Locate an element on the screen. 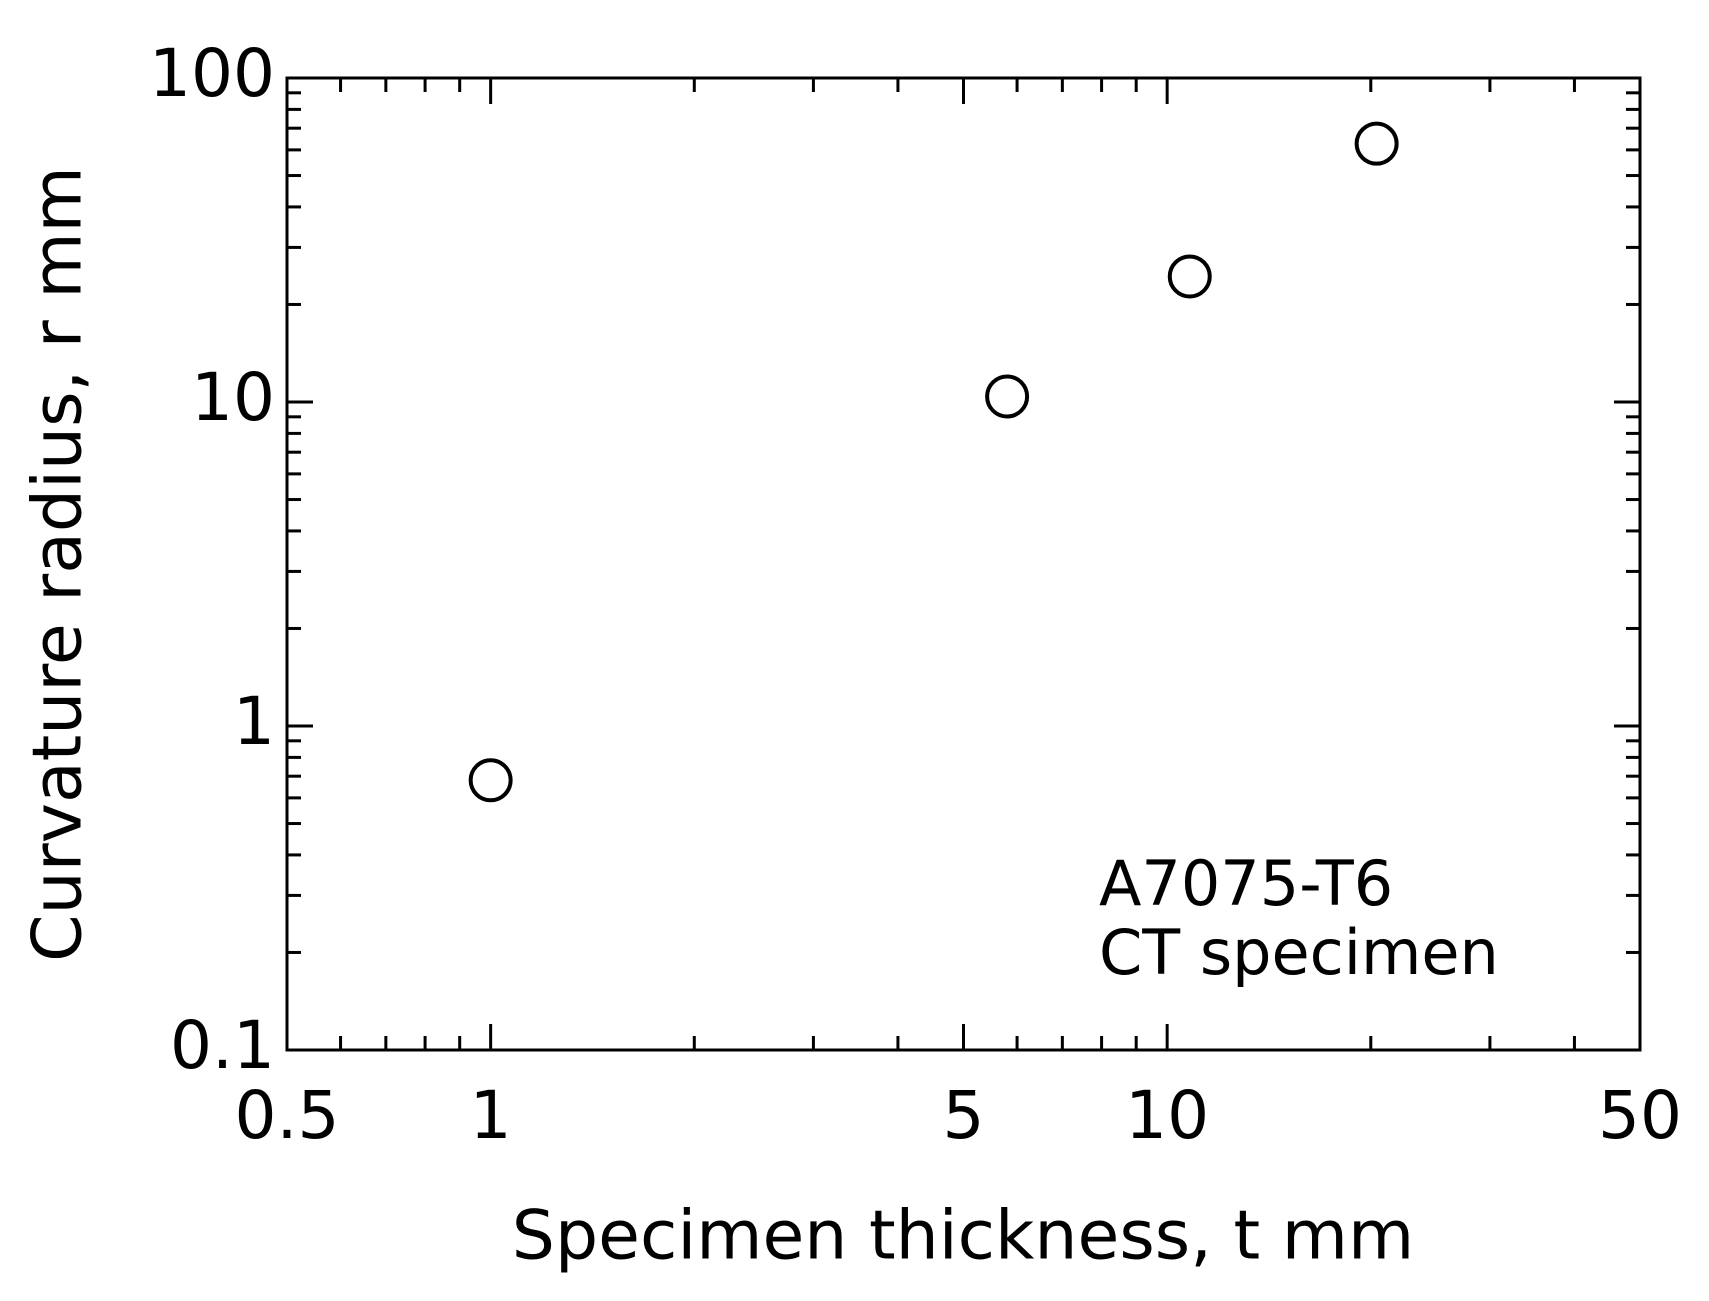 Image resolution: width=1709 pixels, height=1301 pixels. x-tick-label: 5 is located at coordinates (964, 1115).